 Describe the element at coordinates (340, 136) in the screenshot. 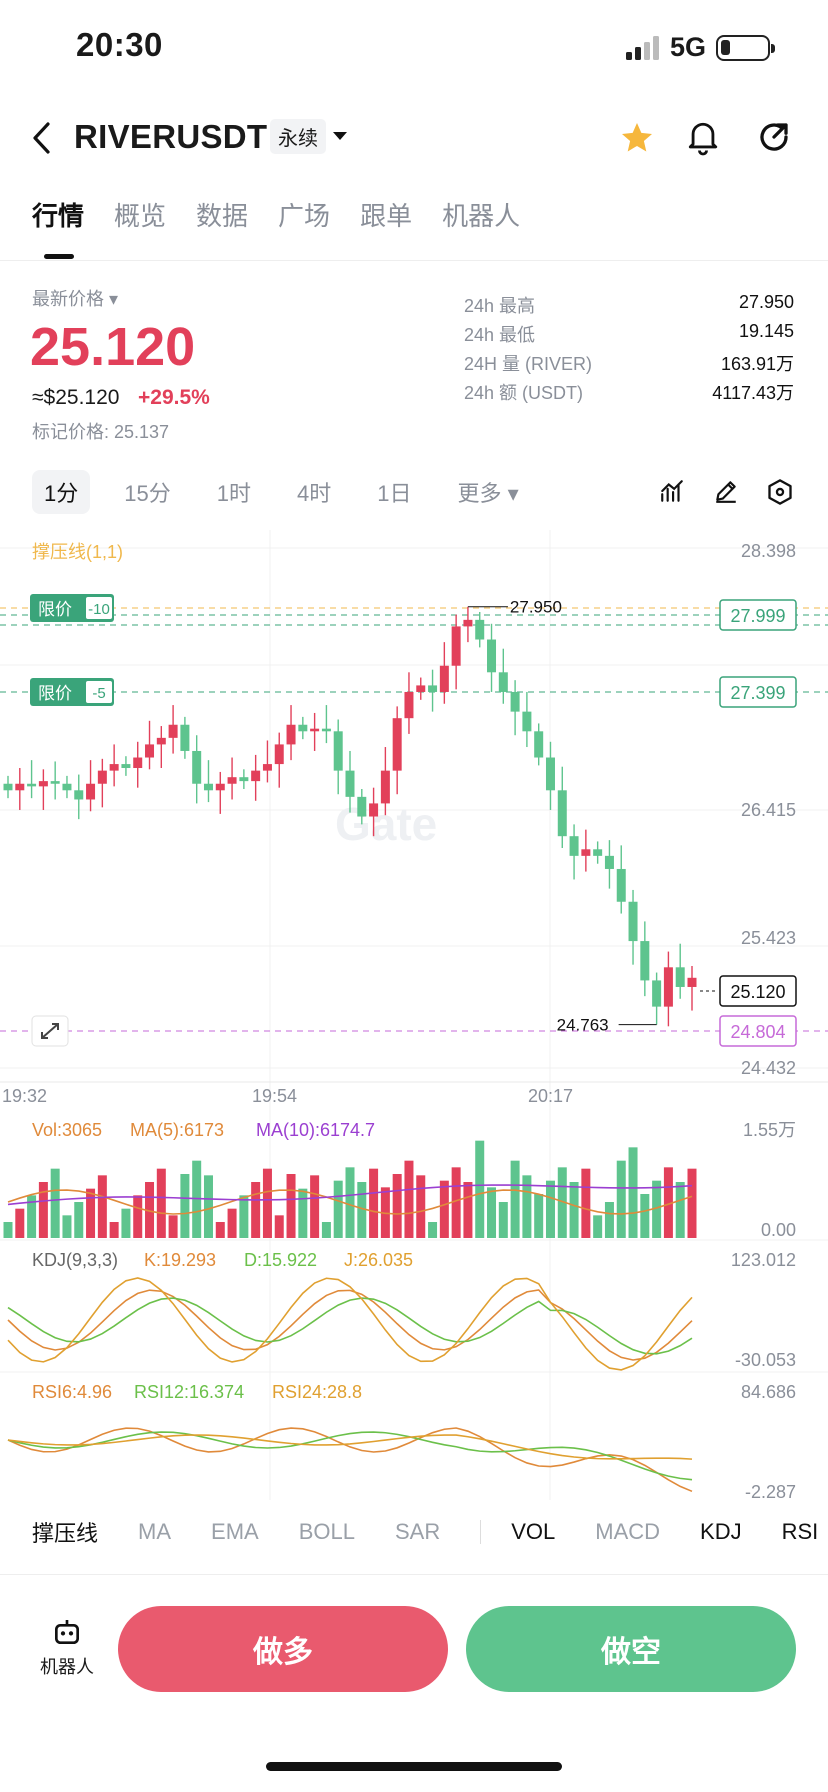

I see `chevron-down-icon` at that location.